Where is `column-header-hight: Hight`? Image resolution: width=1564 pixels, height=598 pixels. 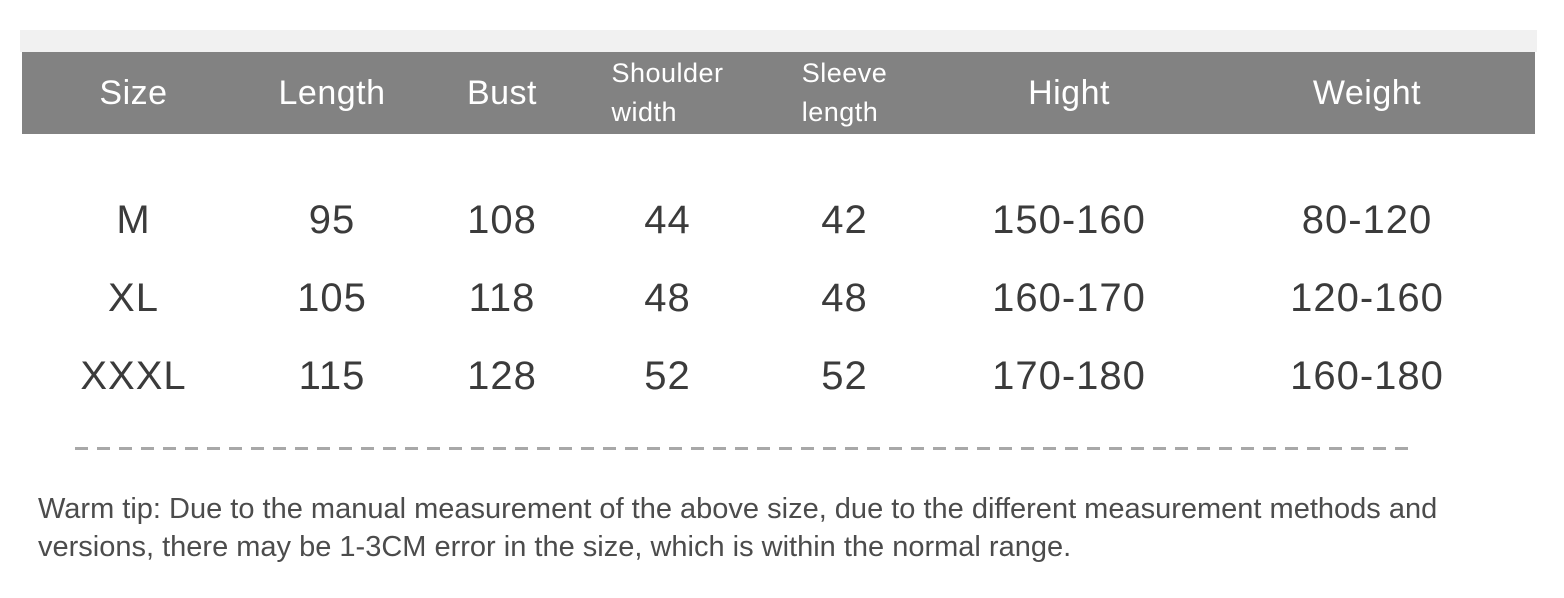 column-header-hight: Hight is located at coordinates (1069, 93).